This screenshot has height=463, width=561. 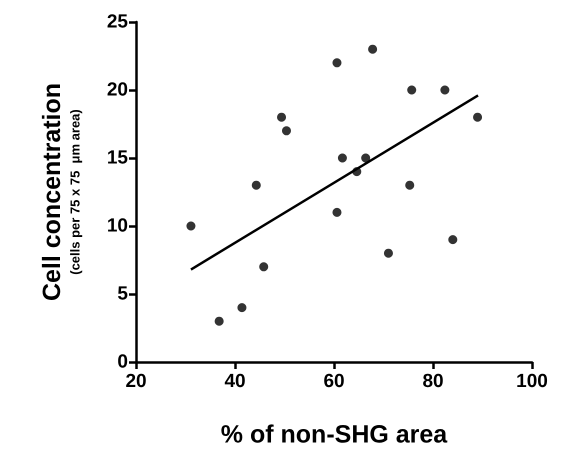 I want to click on y-tick-label: 25, so click(x=117, y=22).